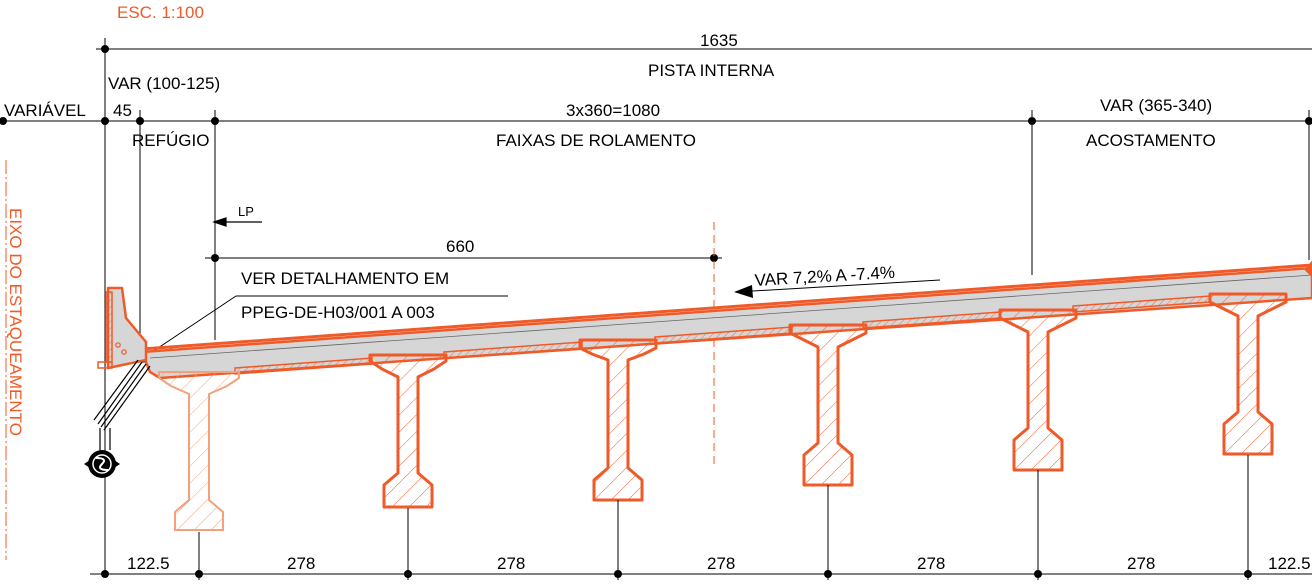 The image size is (1312, 585). What do you see at coordinates (596, 140) in the screenshot?
I see `lanes-label: FAIXAS DE ROLAMENTO` at bounding box center [596, 140].